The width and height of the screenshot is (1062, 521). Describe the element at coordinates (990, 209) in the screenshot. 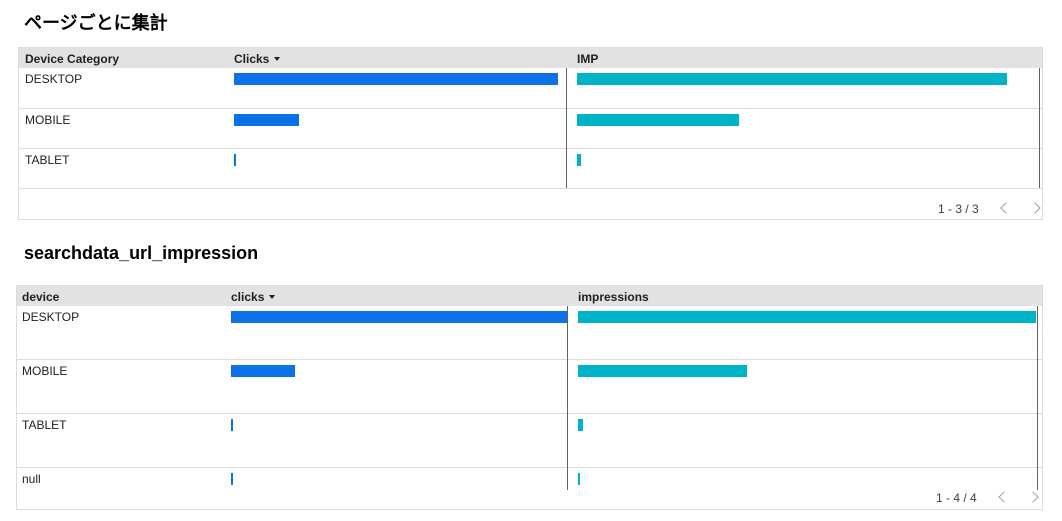

I see `pagination: 1 - 3 / 3` at that location.